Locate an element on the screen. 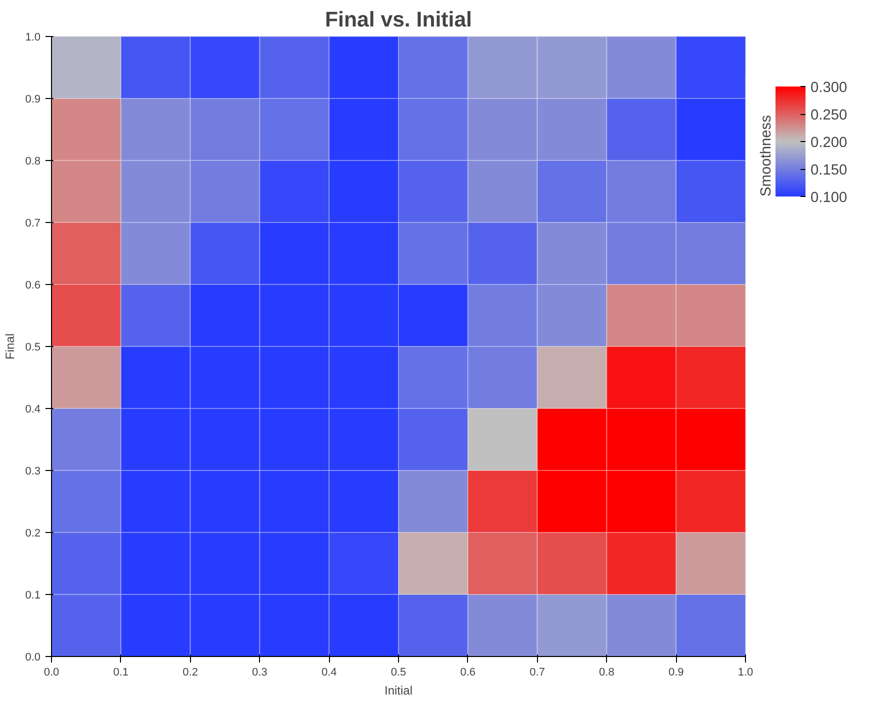  y-tick-label: 0.4 is located at coordinates (33, 410).